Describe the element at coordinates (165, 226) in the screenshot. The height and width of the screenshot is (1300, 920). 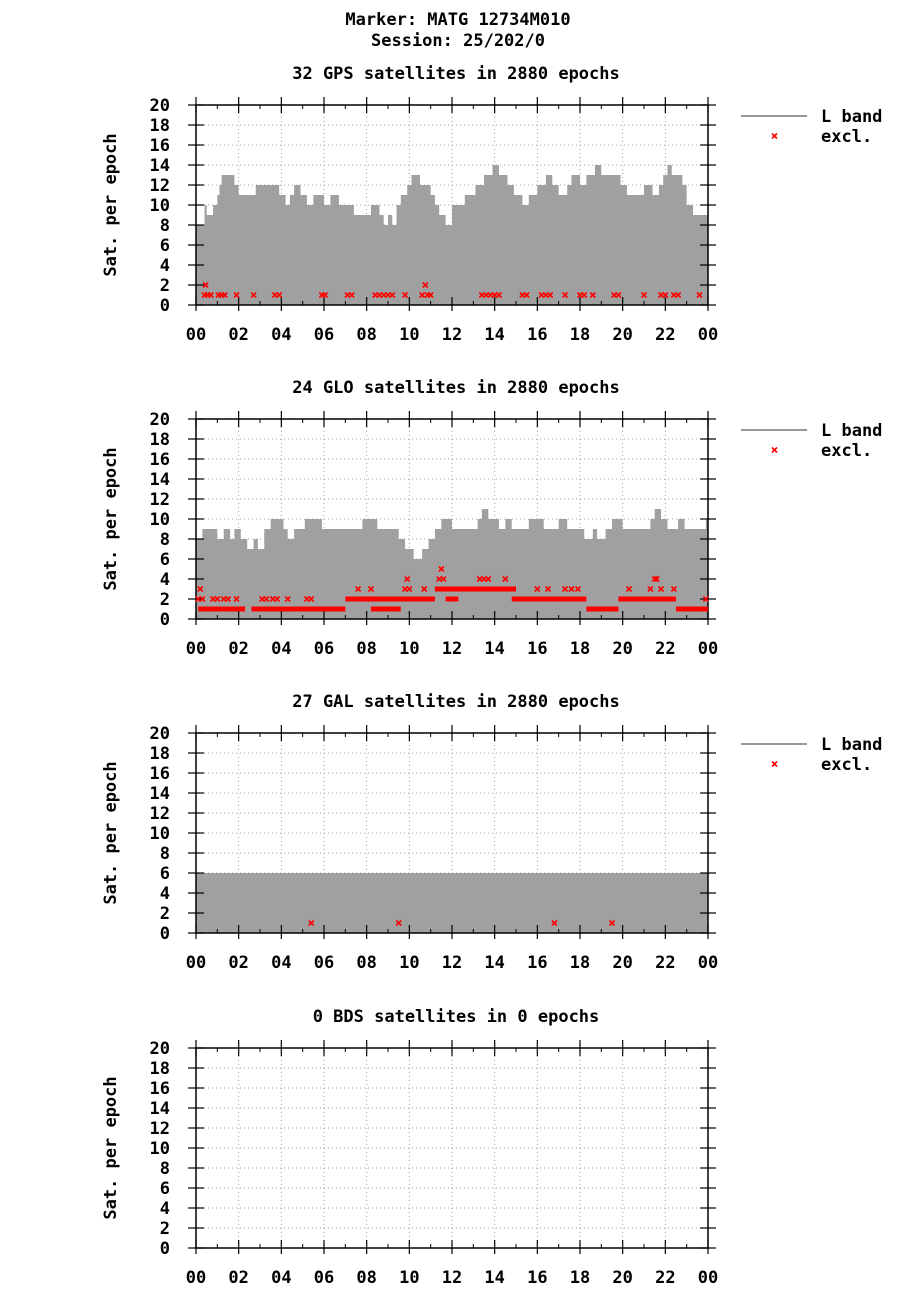
I see `y-tick-label: 8` at that location.